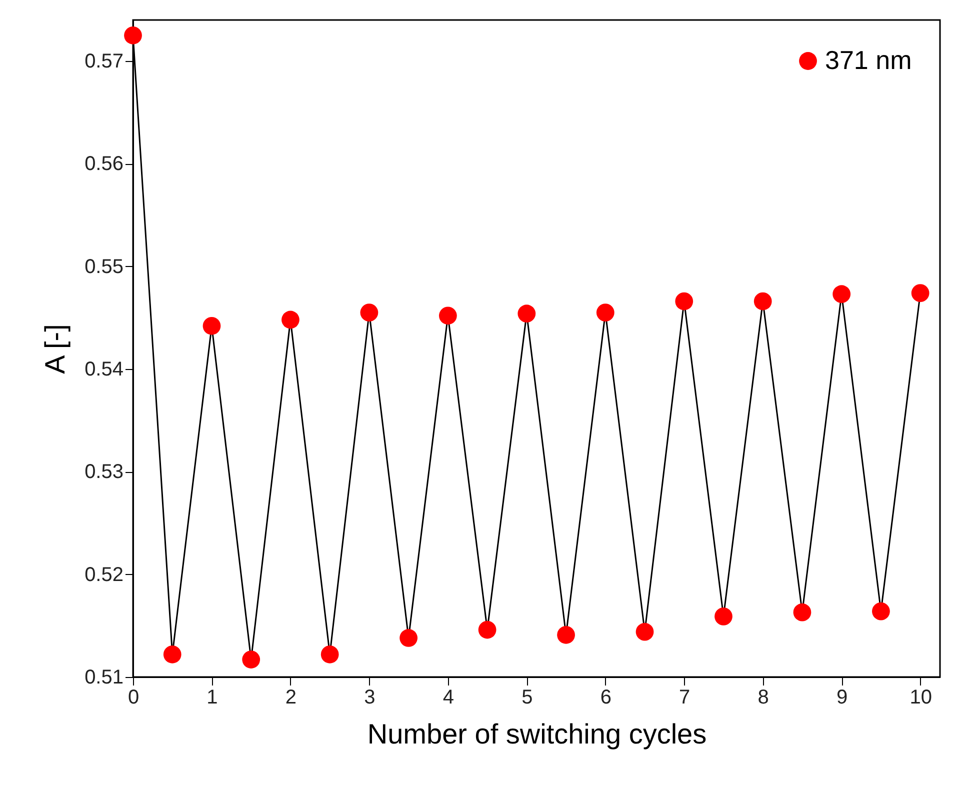  I want to click on x-tick-label: 9, so click(842, 697).